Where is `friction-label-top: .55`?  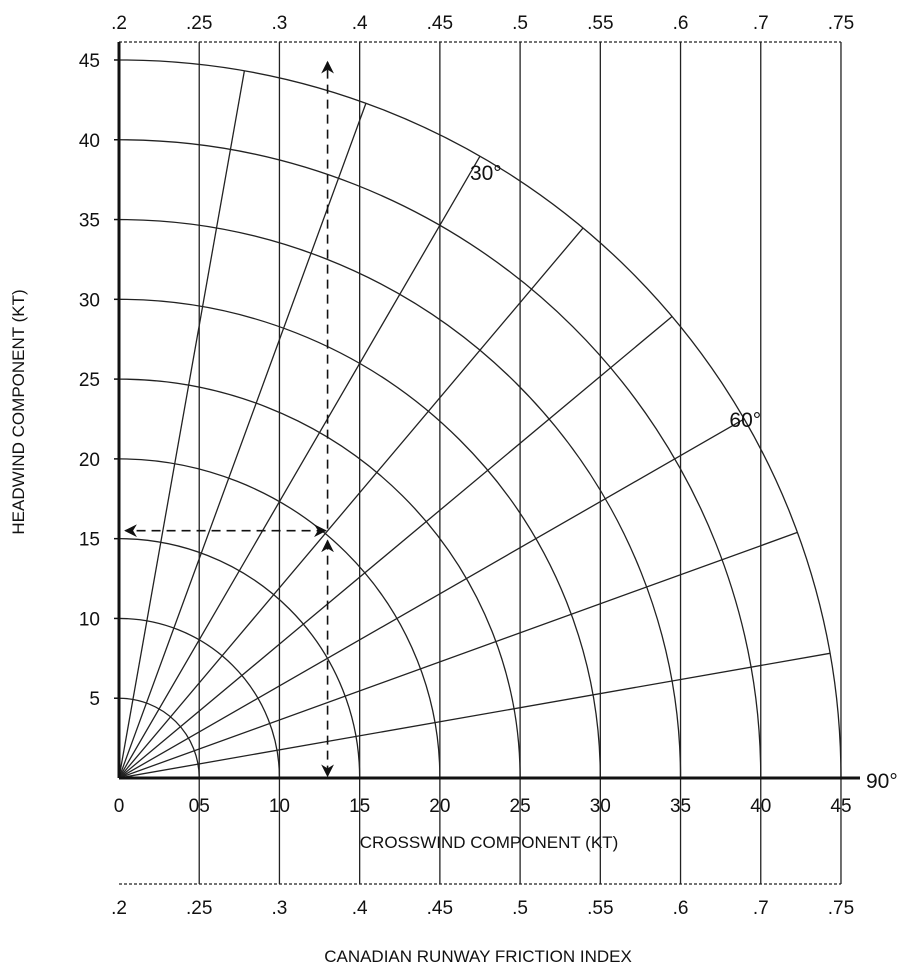
friction-label-top: .55 is located at coordinates (600, 23).